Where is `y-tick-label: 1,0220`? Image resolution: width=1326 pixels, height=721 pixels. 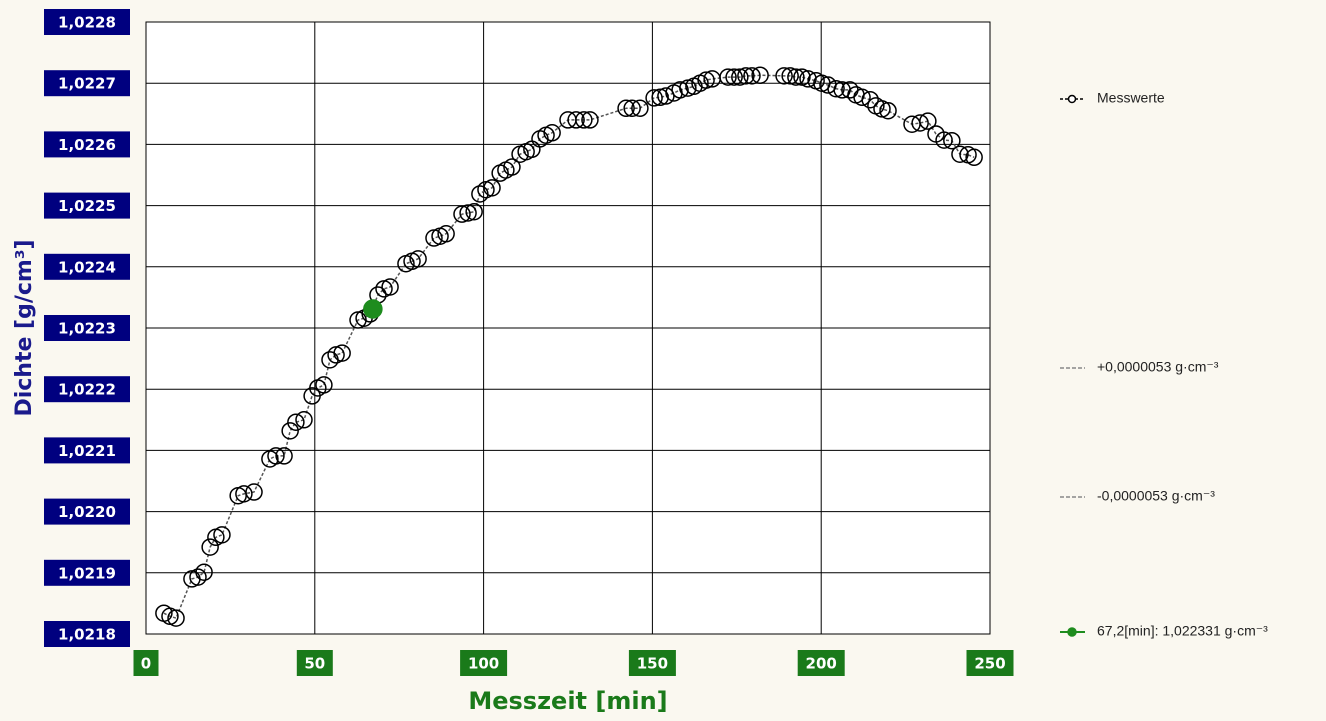 y-tick-label: 1,0220 is located at coordinates (87, 512).